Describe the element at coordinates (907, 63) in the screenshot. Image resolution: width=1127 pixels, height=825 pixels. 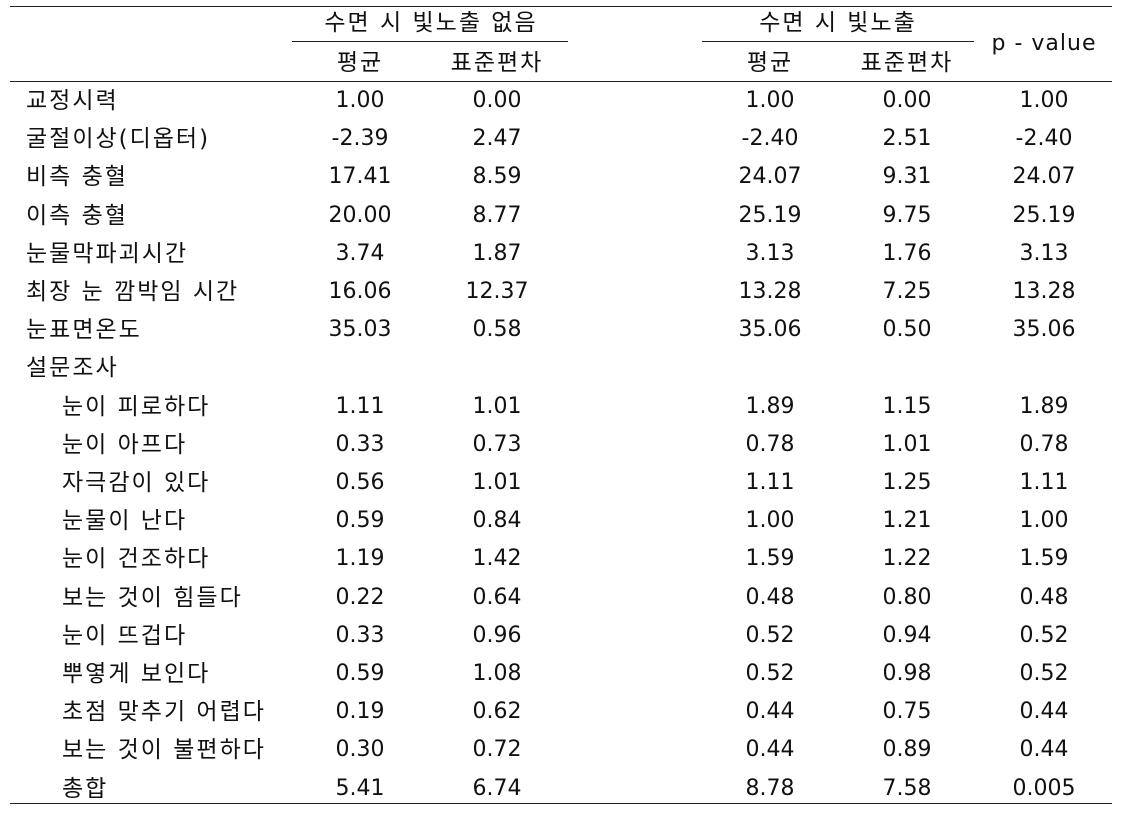
I see `header-sd-light: 표준편차` at that location.